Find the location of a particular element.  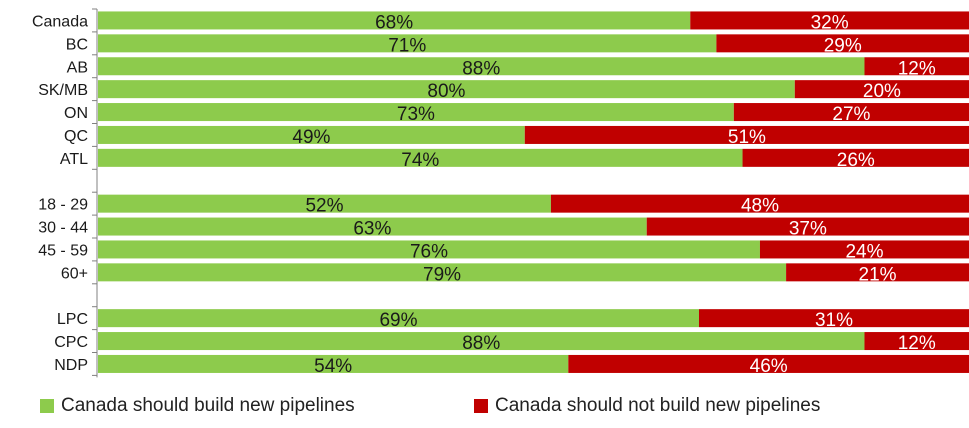

data-label-not-build: 26% is located at coordinates (856, 160).